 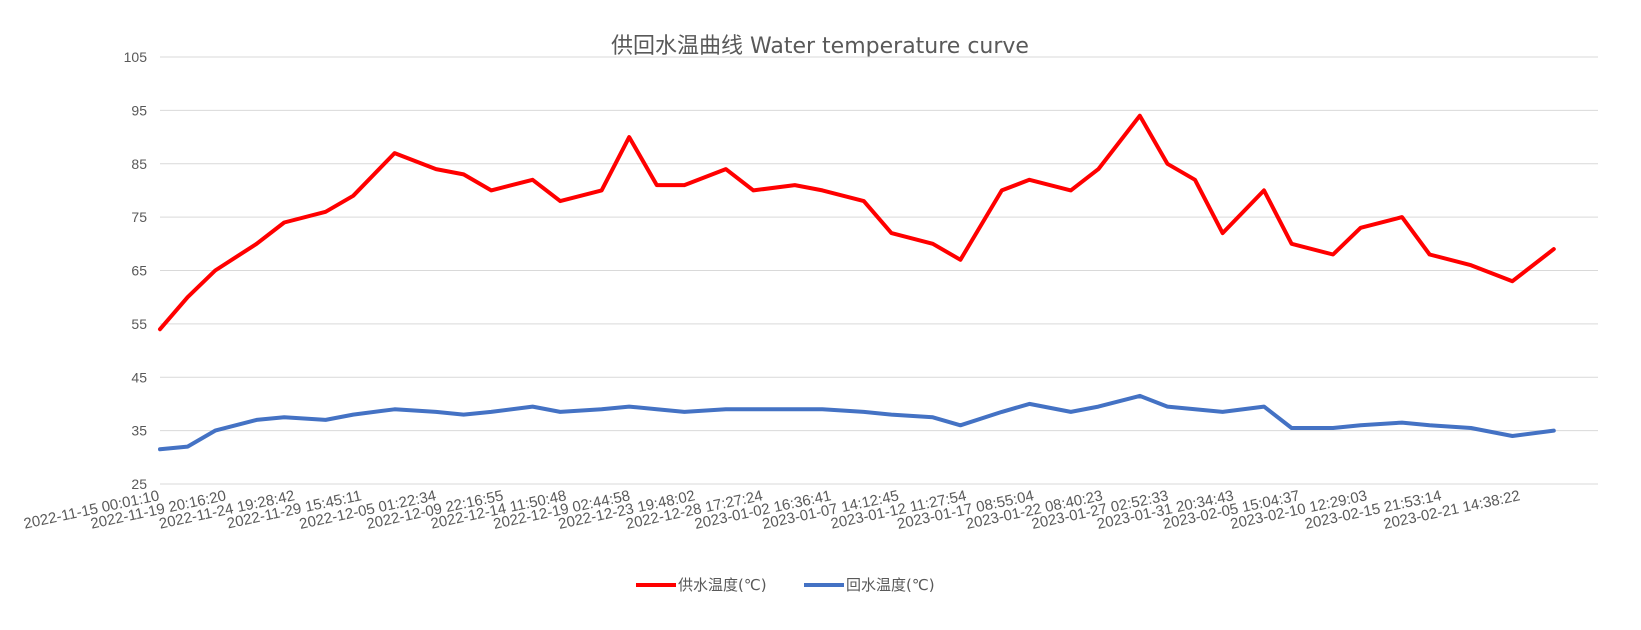 I want to click on y-tick-label: 95, so click(x=139, y=110).